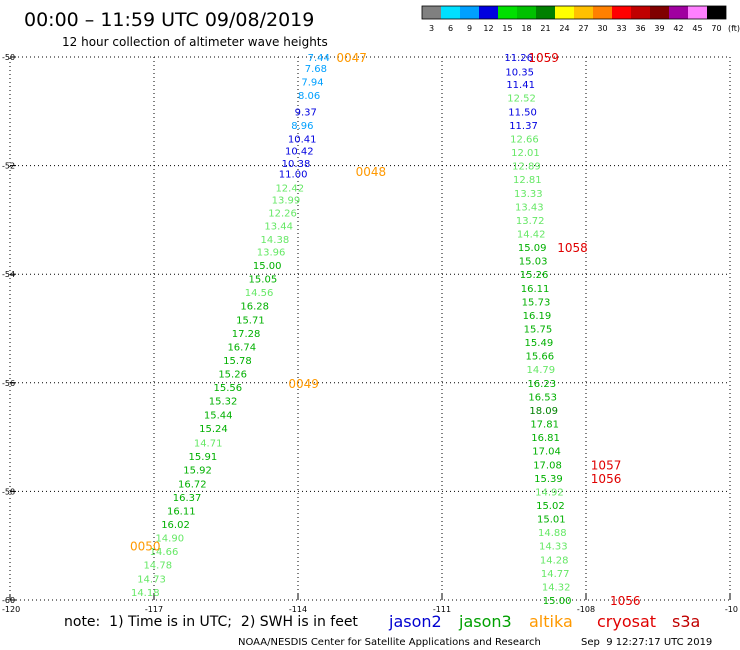  I want to click on swh-data-label: 7.94, so click(312, 82).